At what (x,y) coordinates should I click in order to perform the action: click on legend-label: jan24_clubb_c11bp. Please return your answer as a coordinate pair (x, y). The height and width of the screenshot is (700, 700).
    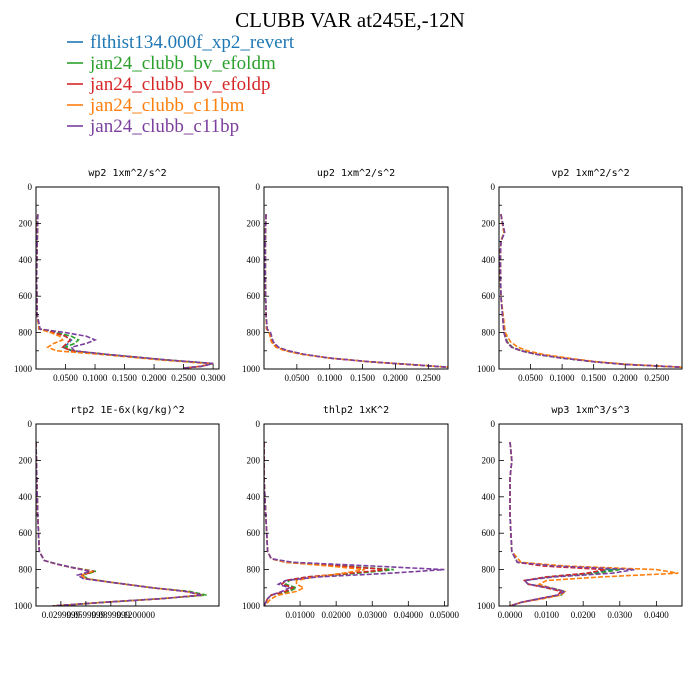
    Looking at the image, I should click on (164, 126).